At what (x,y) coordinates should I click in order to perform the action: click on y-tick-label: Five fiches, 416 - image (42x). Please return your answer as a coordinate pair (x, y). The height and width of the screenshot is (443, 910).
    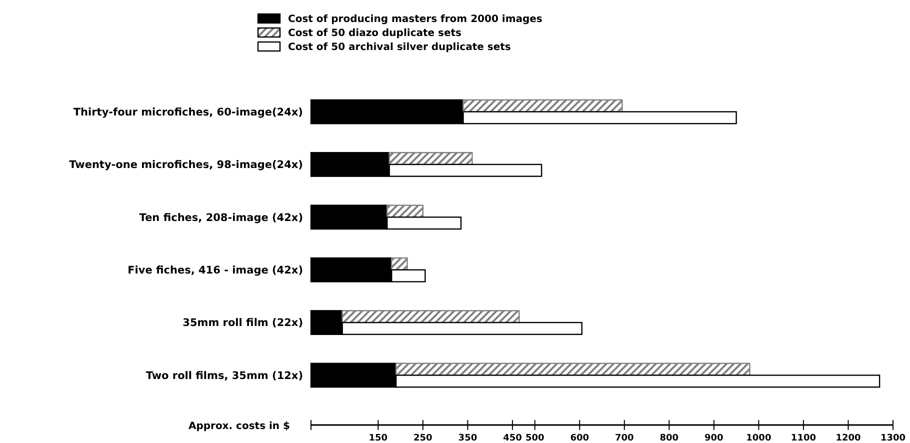
    Looking at the image, I should click on (215, 270).